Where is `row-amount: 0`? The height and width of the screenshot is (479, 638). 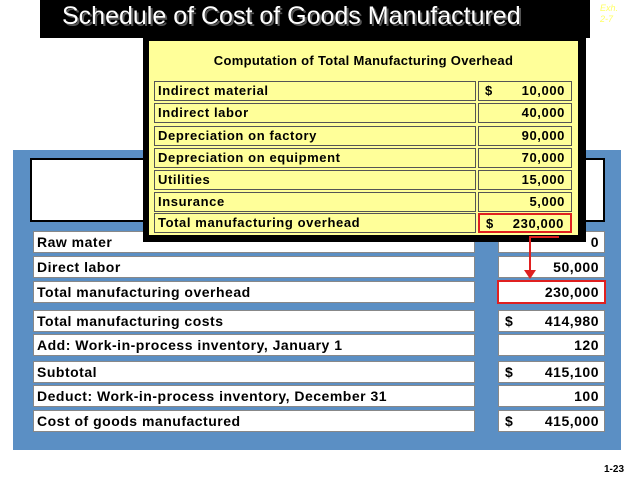
row-amount: 0 is located at coordinates (594, 242).